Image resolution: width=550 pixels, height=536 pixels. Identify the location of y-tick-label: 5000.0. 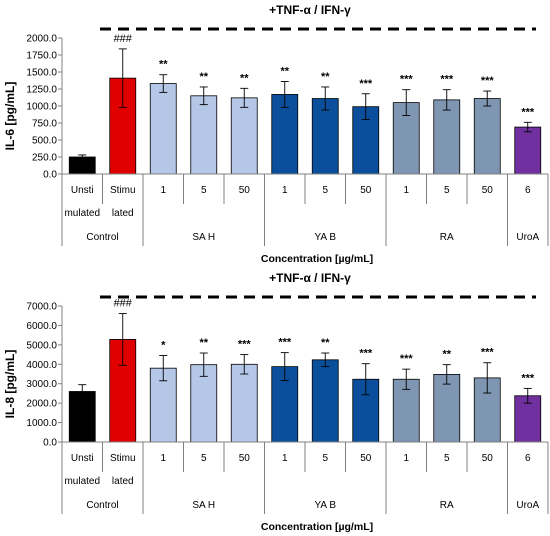
(41, 345).